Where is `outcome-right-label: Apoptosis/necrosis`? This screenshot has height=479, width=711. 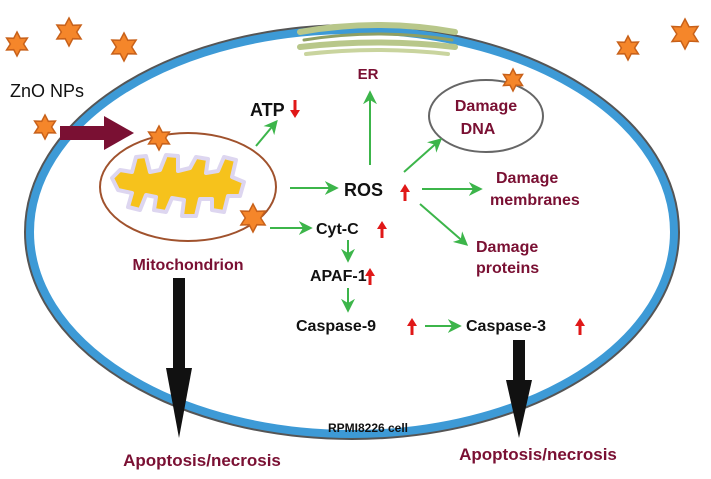
outcome-right-label: Apoptosis/necrosis is located at coordinates (538, 454).